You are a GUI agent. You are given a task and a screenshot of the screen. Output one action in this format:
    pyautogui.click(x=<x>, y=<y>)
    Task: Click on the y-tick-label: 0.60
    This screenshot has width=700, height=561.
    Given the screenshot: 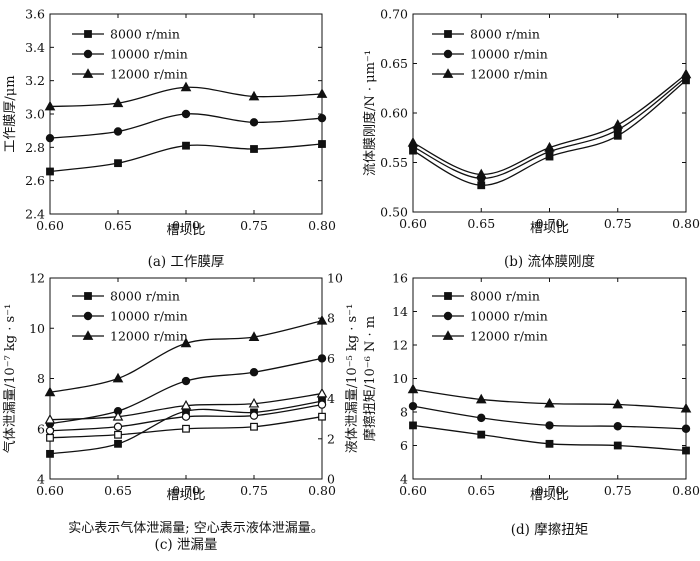 What is the action you would take?
    pyautogui.click(x=394, y=113)
    